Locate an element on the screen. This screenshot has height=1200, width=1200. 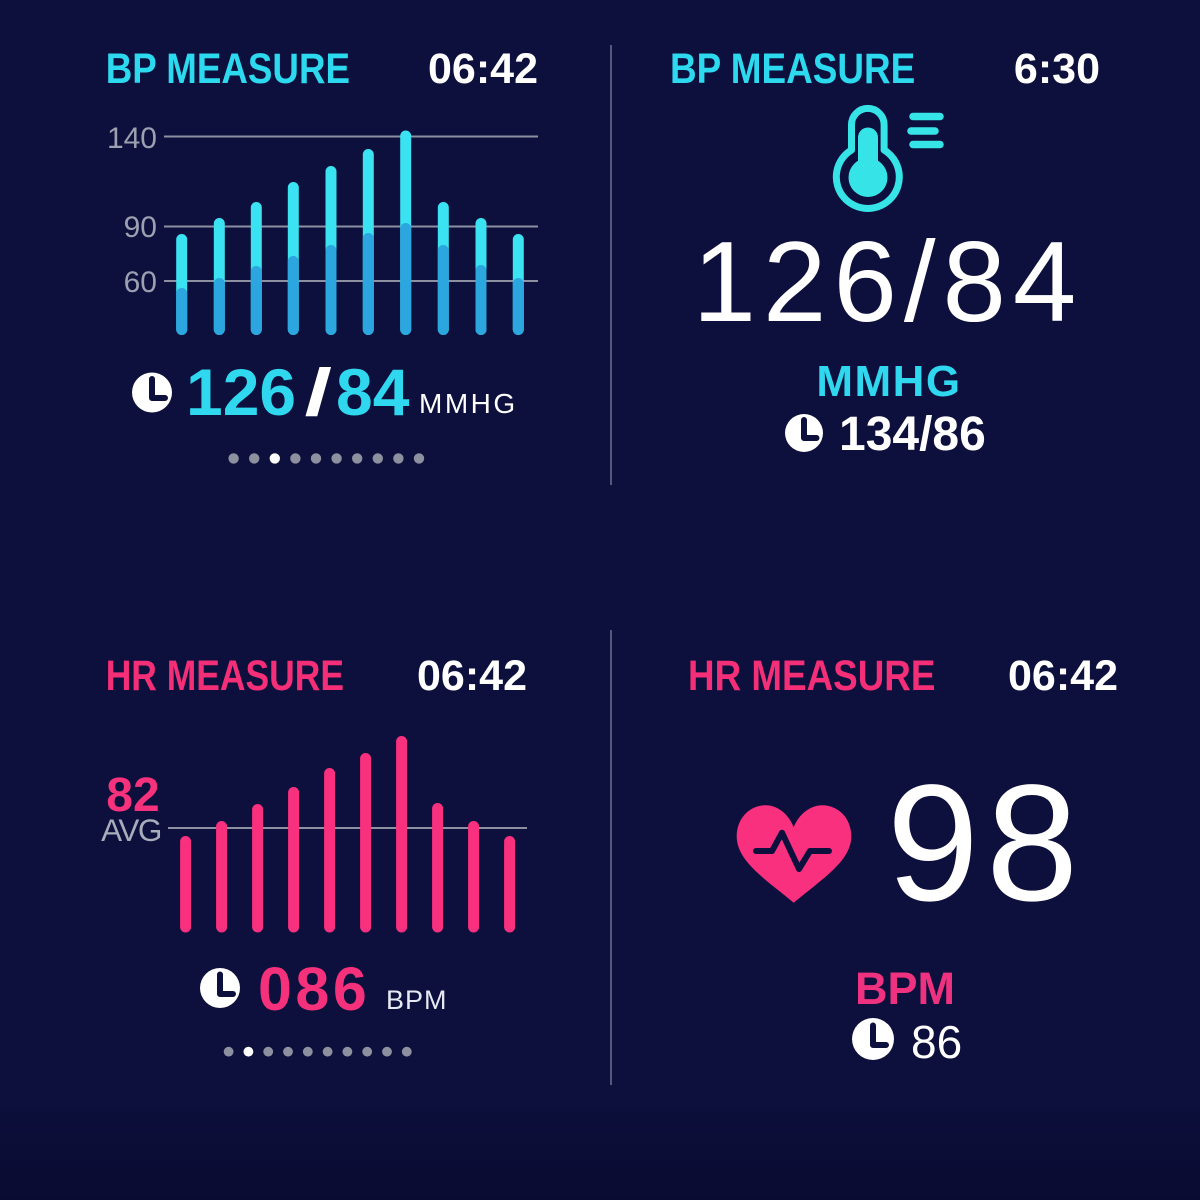
svg-text: 82 is located at coordinates (132, 795).